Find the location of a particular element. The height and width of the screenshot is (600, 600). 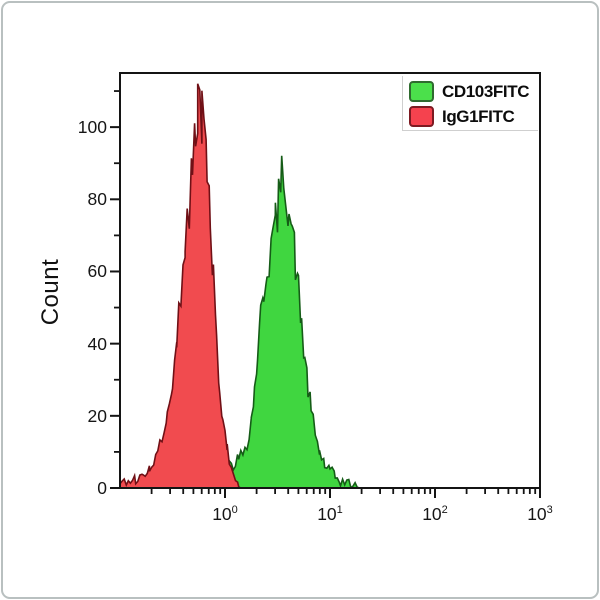

legend-item-cd103fitc: CD103FITC is located at coordinates (473, 91).